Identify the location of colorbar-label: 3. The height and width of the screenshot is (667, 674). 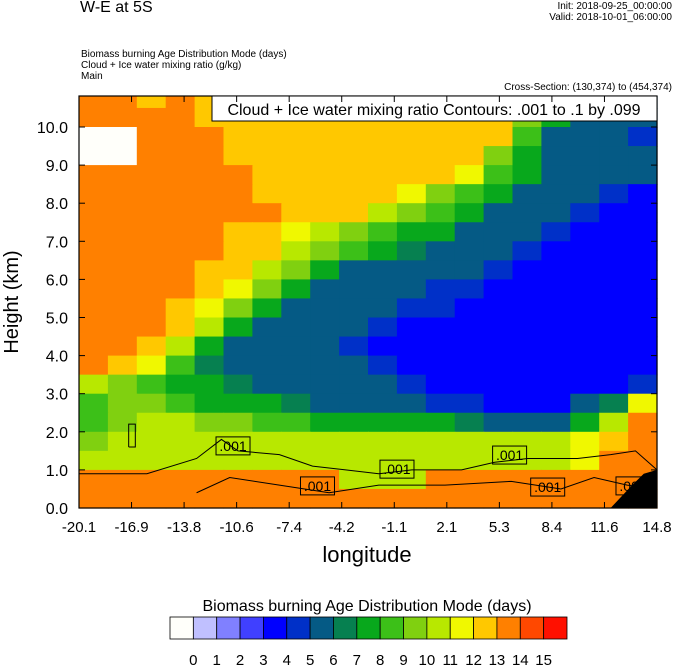
(263, 659).